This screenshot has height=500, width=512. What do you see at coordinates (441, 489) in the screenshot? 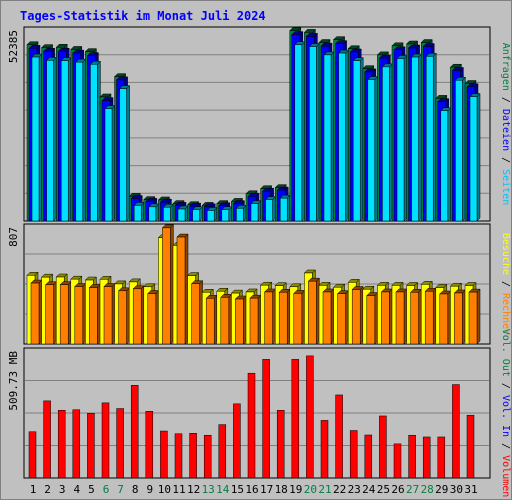
I see `day-label: 29` at bounding box center [441, 489].